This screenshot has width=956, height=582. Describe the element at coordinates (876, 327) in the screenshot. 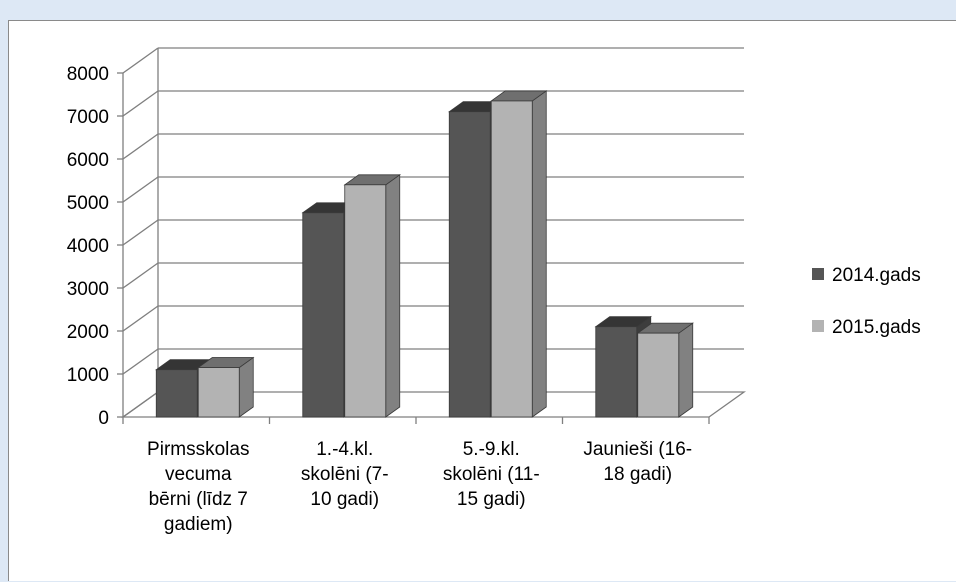

I see `legend-label: 2015.gads` at that location.